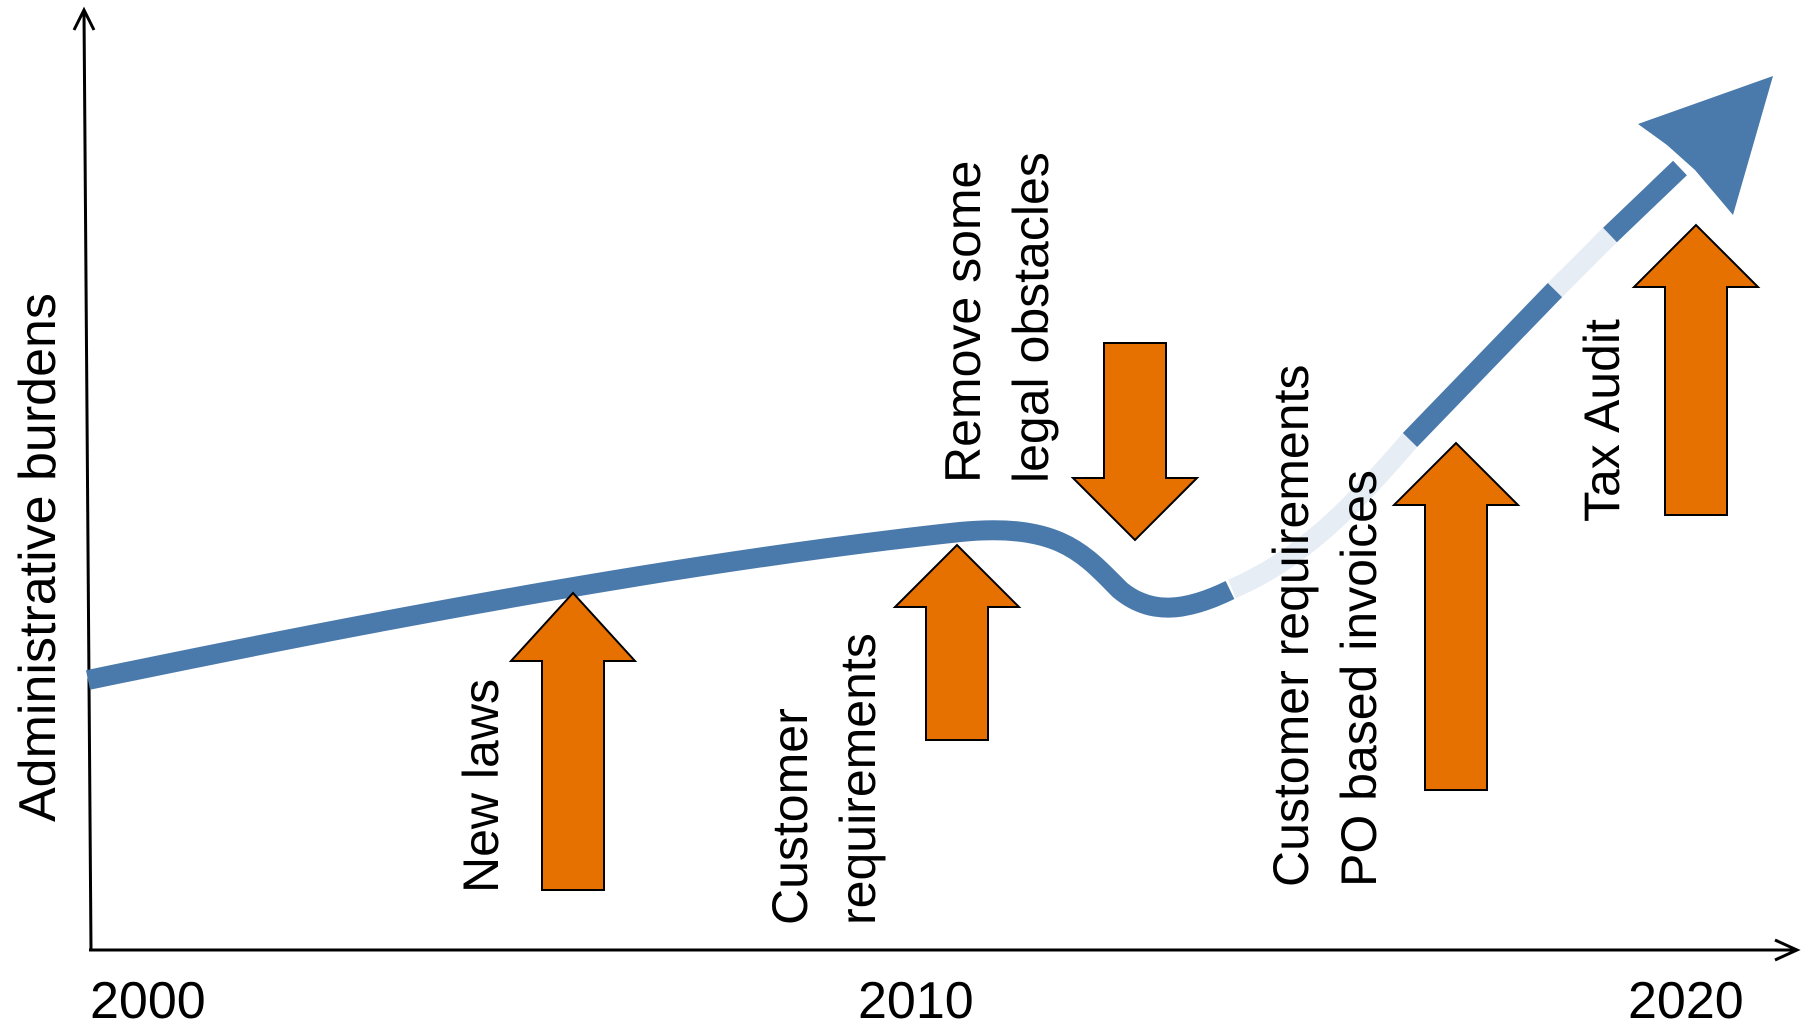  I want to click on arrow-up-new-laws, so click(573, 741).